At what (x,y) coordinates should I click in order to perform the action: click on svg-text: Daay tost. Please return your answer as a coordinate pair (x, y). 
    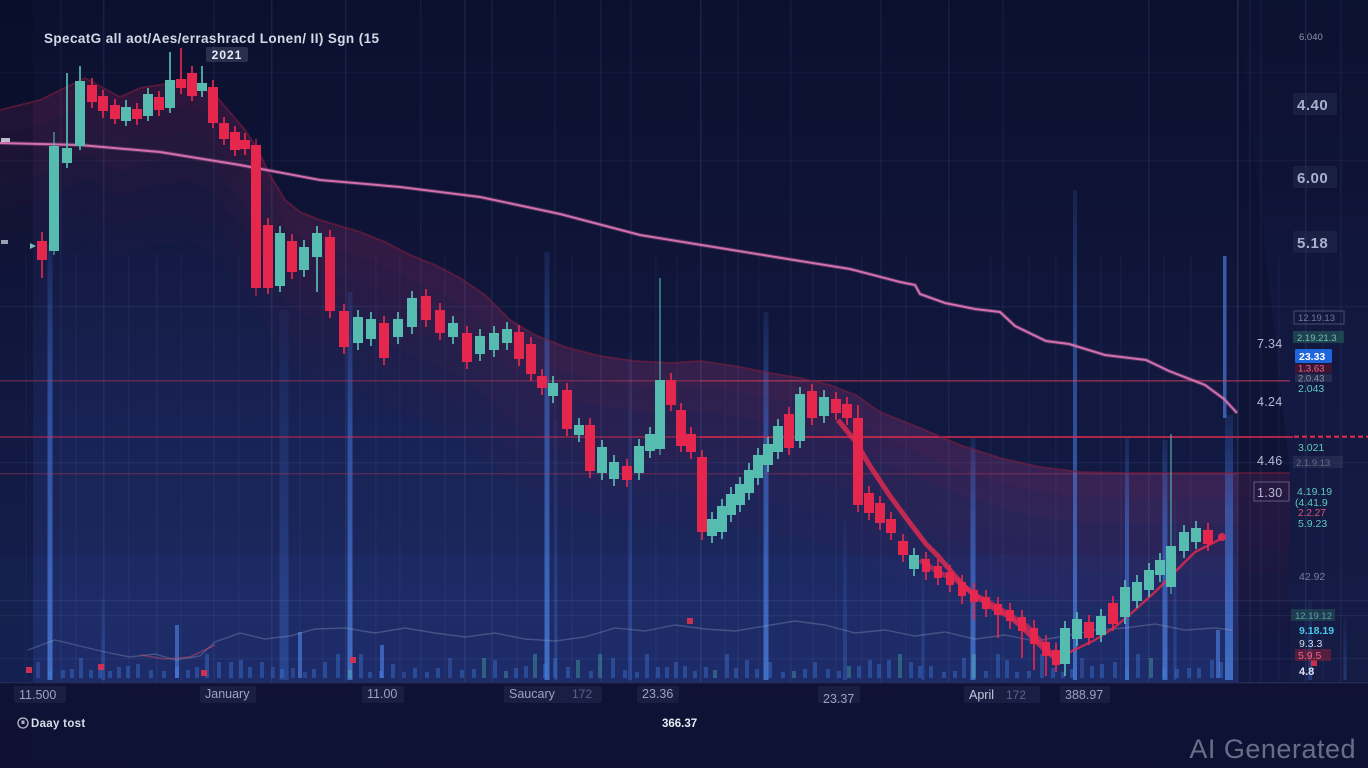
    Looking at the image, I should click on (58, 724).